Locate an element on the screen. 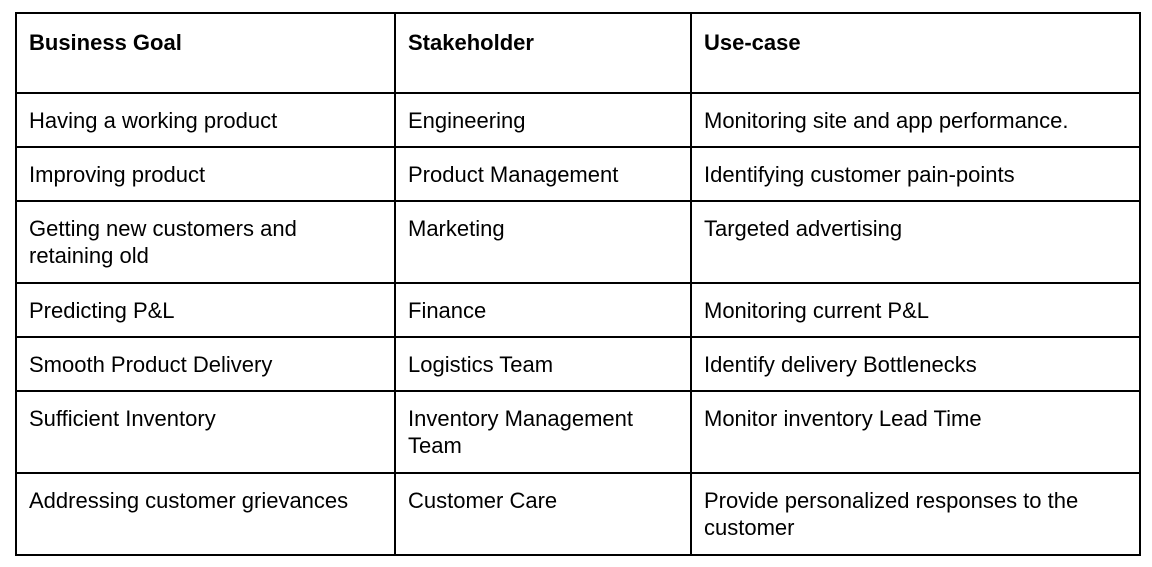 This screenshot has height=567, width=1152. header-stakeholder: Stakeholder is located at coordinates (543, 53).